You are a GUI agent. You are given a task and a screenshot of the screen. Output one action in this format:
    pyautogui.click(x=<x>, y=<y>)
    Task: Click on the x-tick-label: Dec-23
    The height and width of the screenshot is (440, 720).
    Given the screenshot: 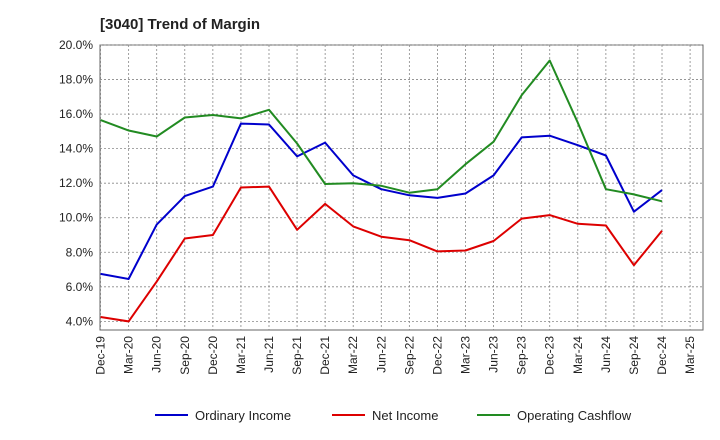 What is the action you would take?
    pyautogui.click(x=550, y=355)
    